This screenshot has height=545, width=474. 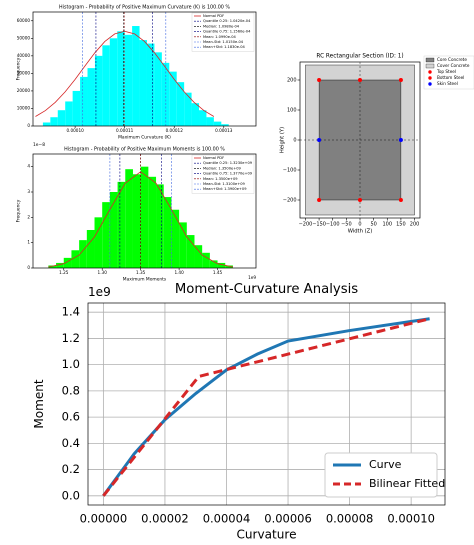 I want to click on y-axis-label: Moment, so click(x=39, y=404).